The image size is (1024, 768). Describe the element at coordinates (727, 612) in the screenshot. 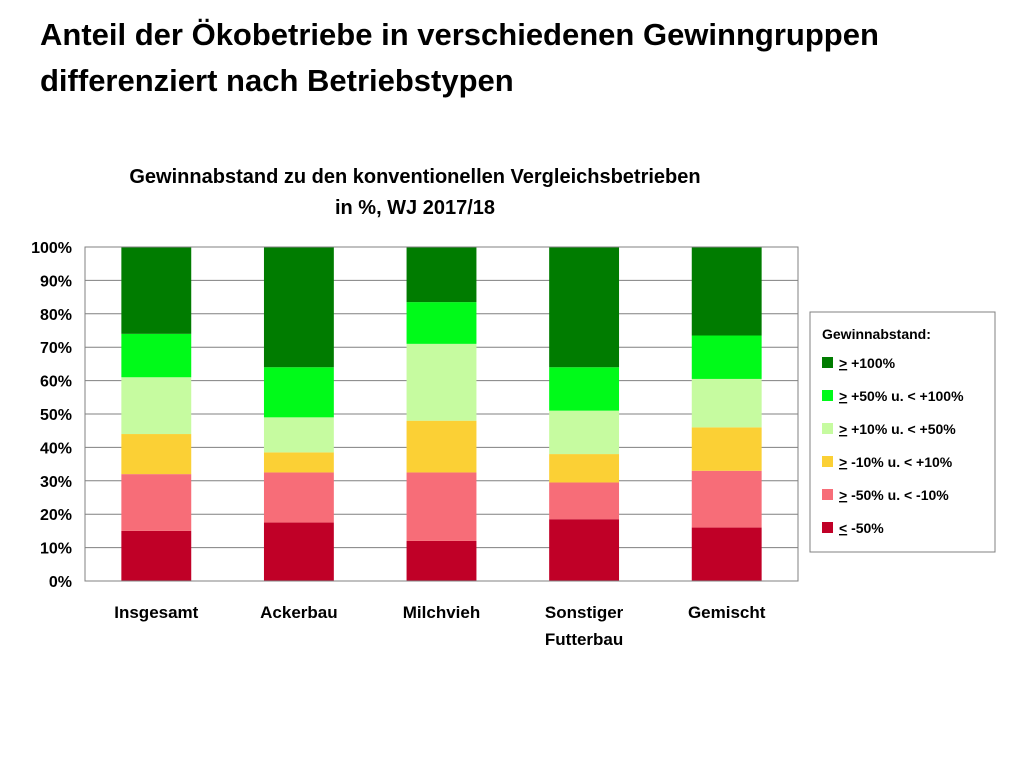

I see `x-tick-label: Gemischt` at that location.